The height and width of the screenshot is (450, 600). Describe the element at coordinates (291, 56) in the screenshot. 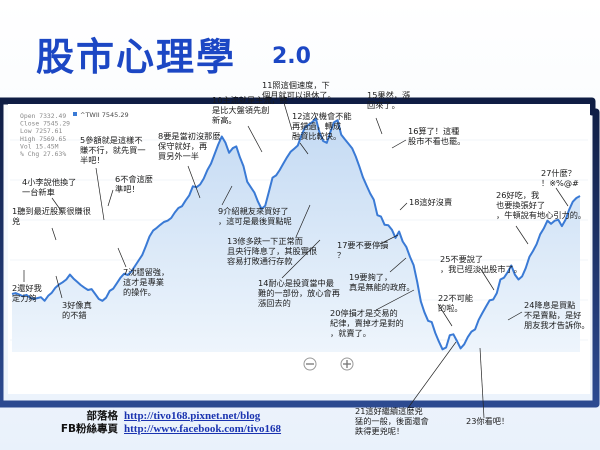

I see `title-version: 2.0` at that location.